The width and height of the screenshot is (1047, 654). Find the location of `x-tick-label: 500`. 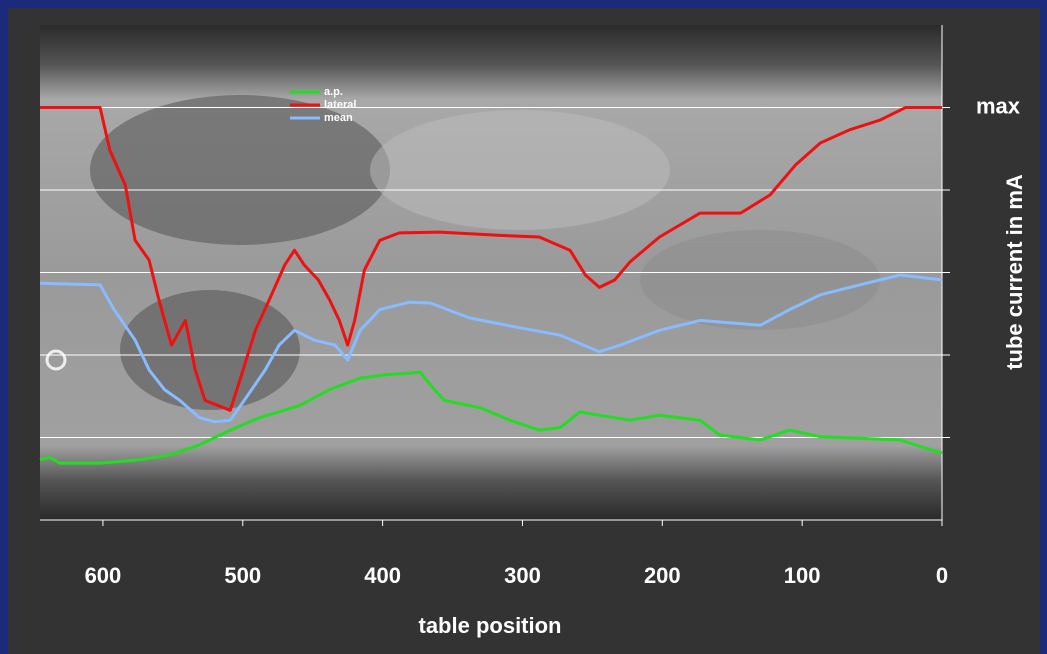

x-tick-label: 500 is located at coordinates (242, 575).